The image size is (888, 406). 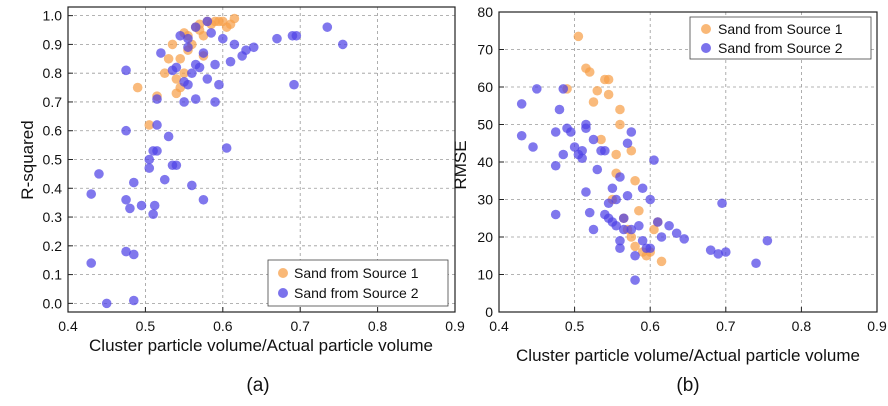 I want to click on y-tick-label: 40, so click(x=485, y=162).